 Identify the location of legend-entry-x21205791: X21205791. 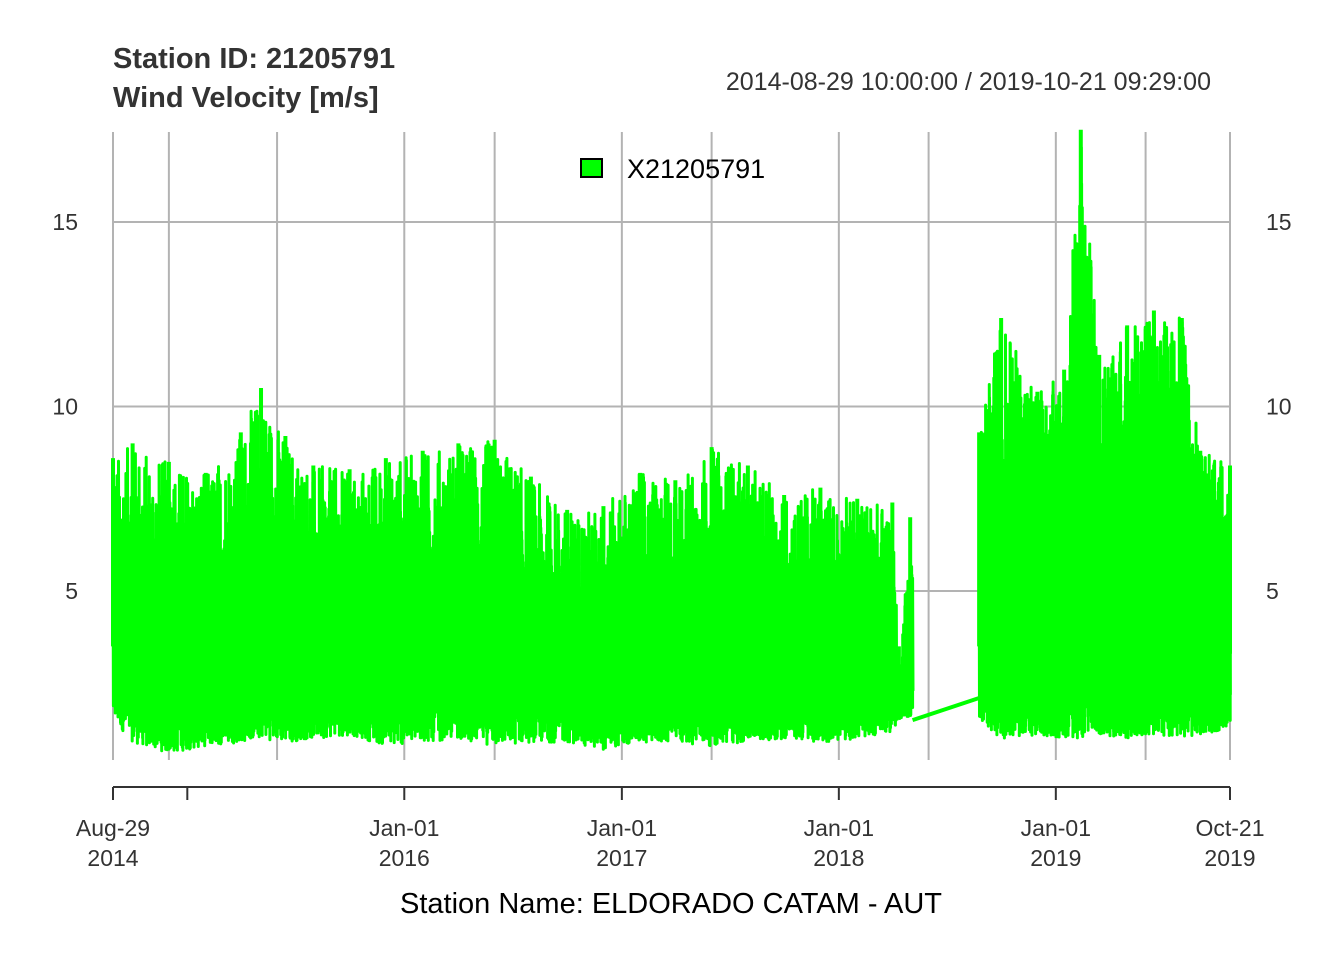
(696, 169).